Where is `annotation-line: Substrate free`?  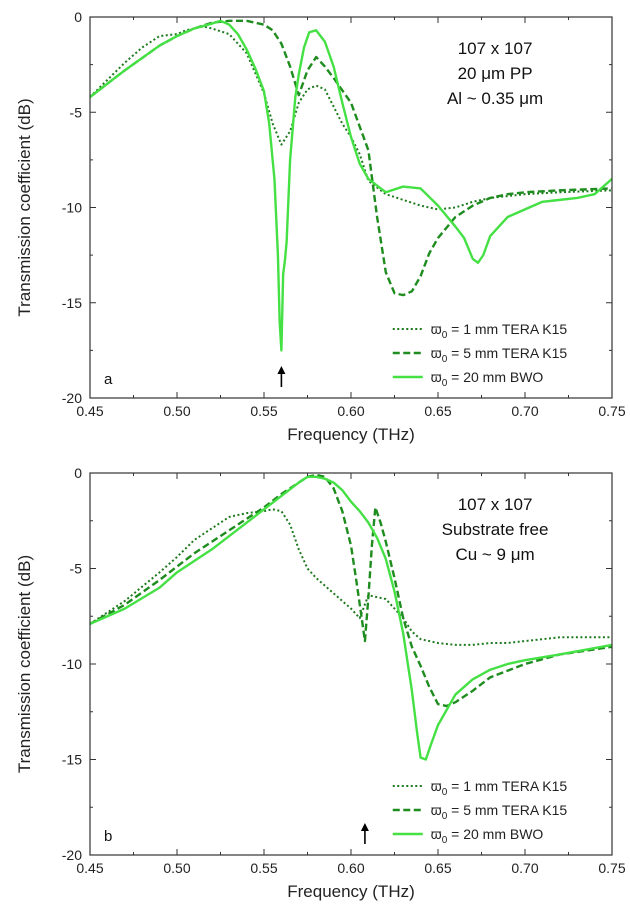
annotation-line: Substrate free is located at coordinates (495, 529).